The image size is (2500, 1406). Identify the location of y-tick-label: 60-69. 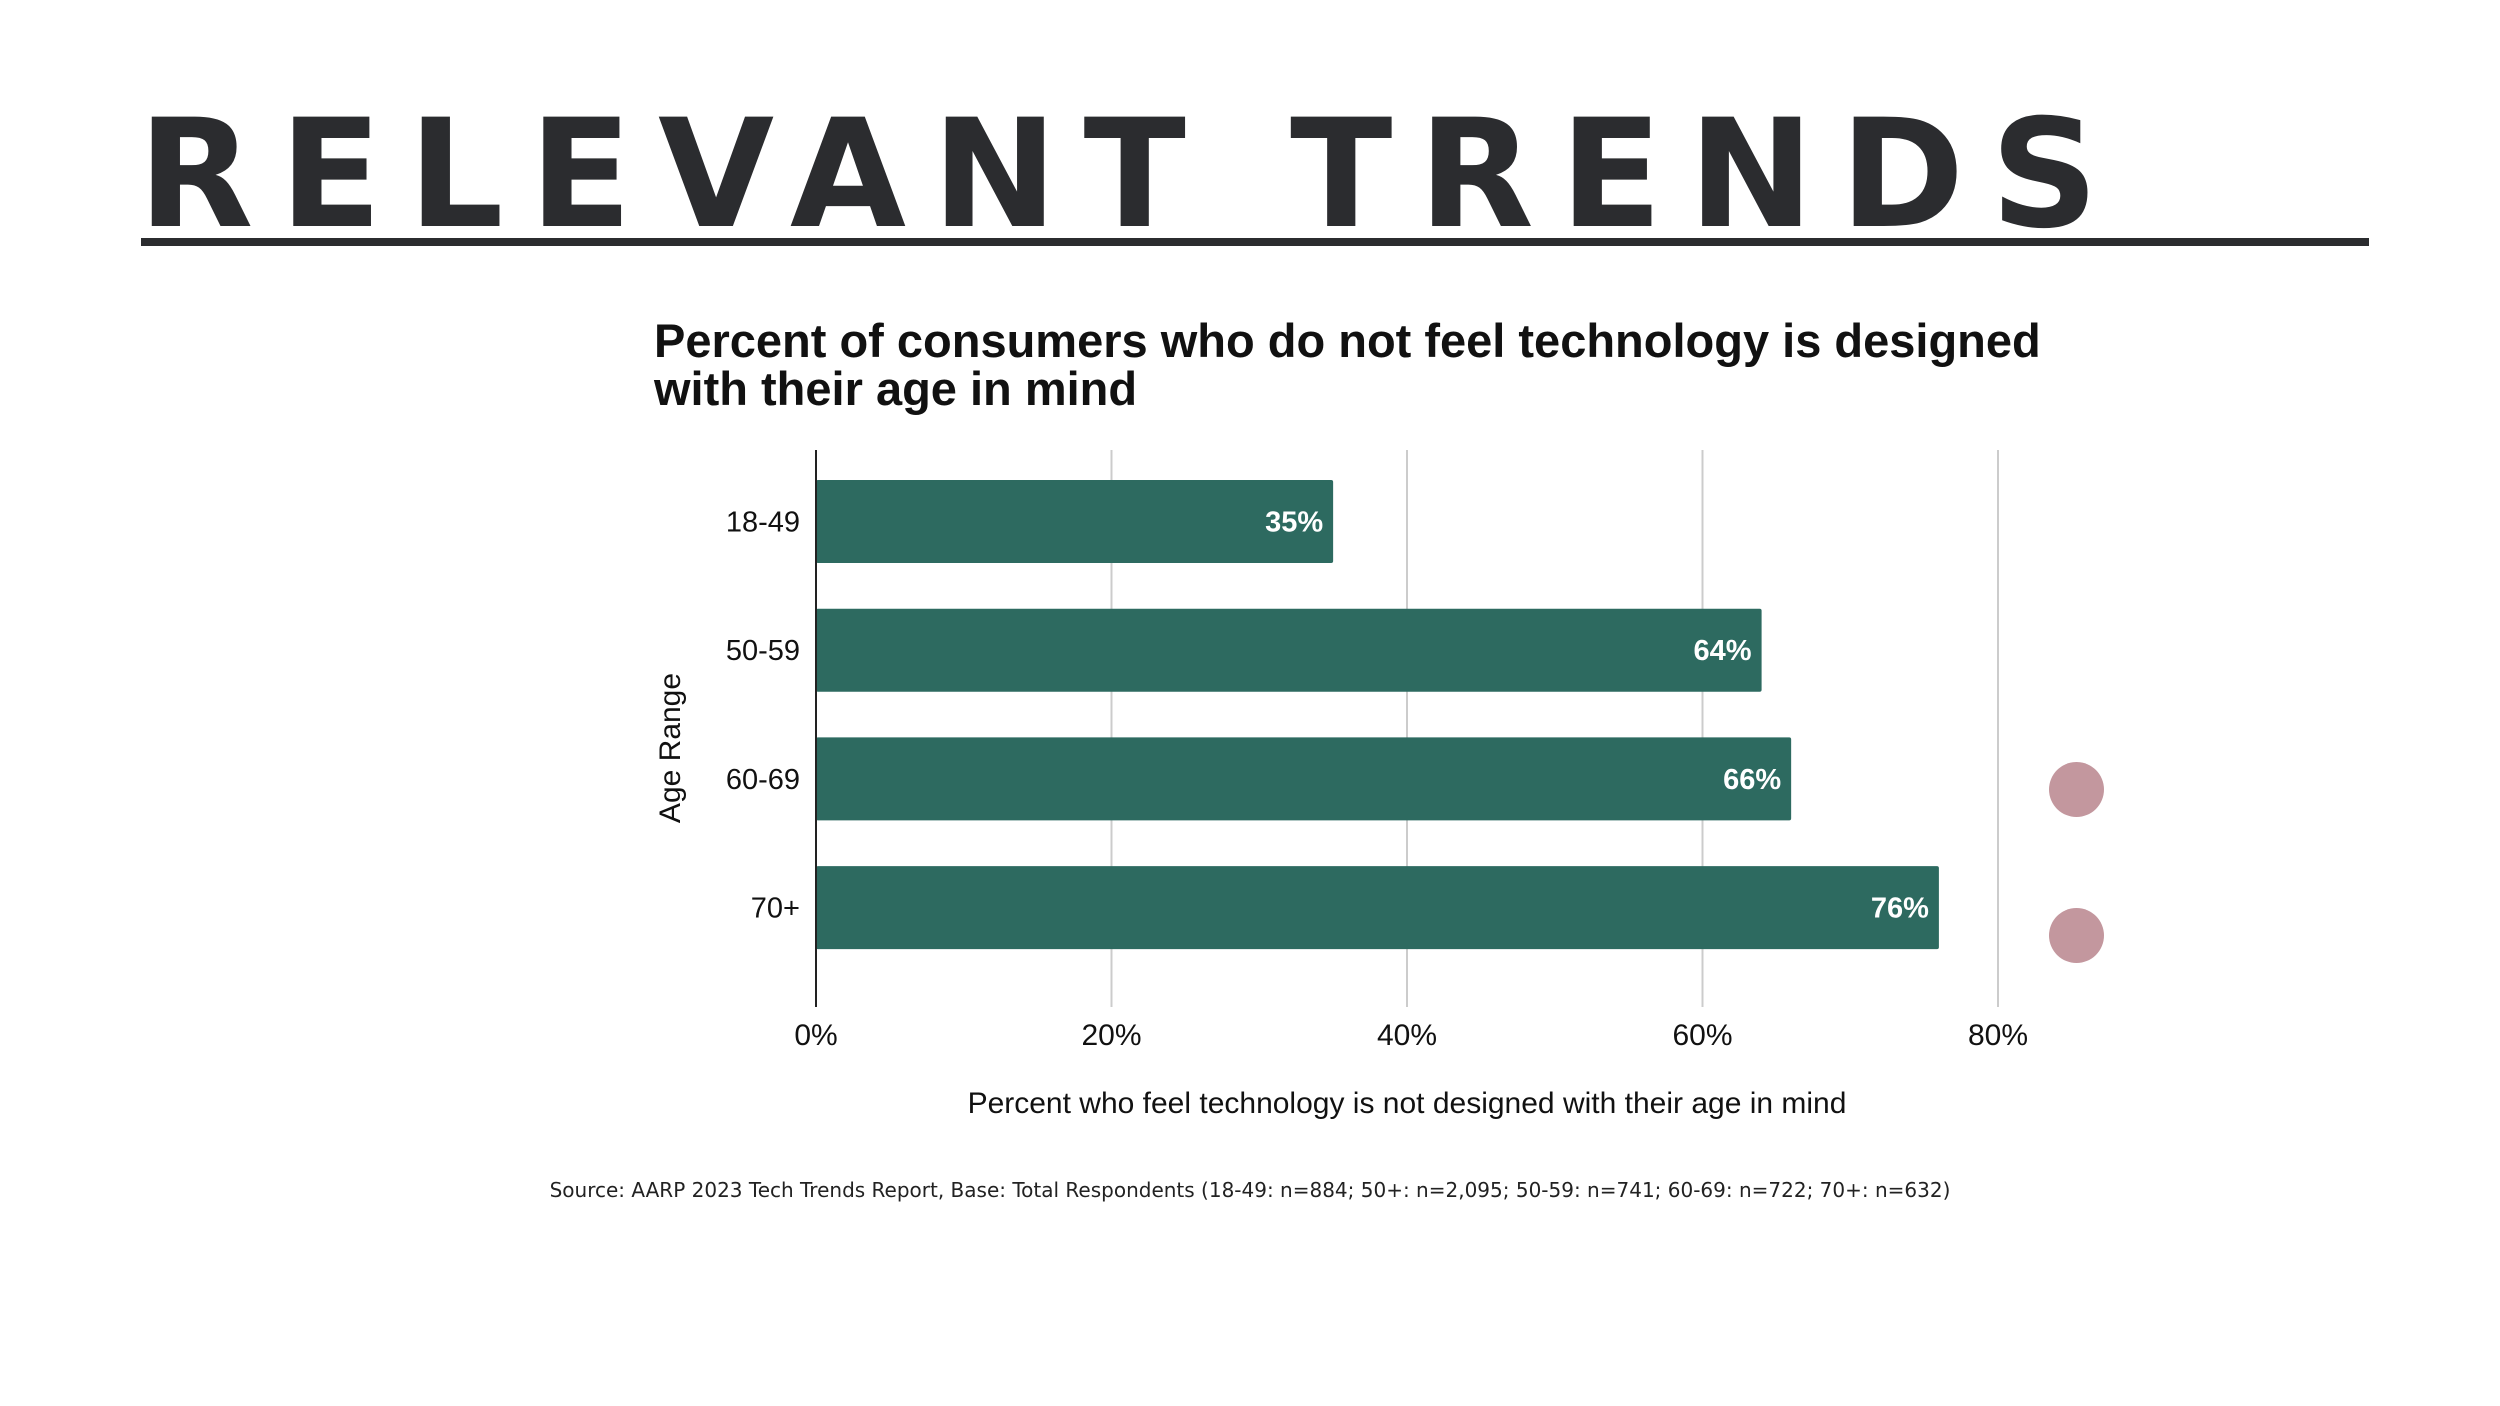
(763, 780).